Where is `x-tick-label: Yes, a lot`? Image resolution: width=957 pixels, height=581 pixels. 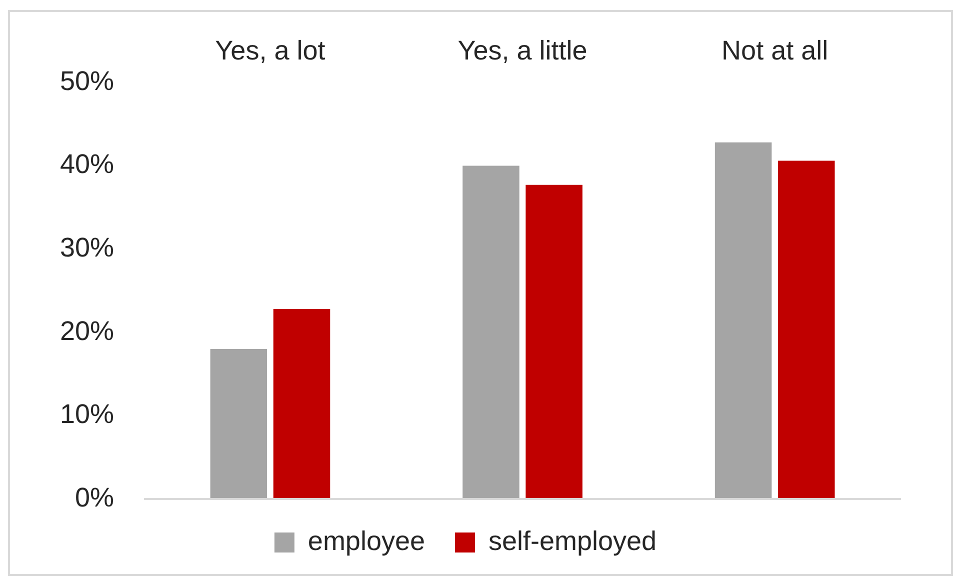 x-tick-label: Yes, a lot is located at coordinates (270, 51).